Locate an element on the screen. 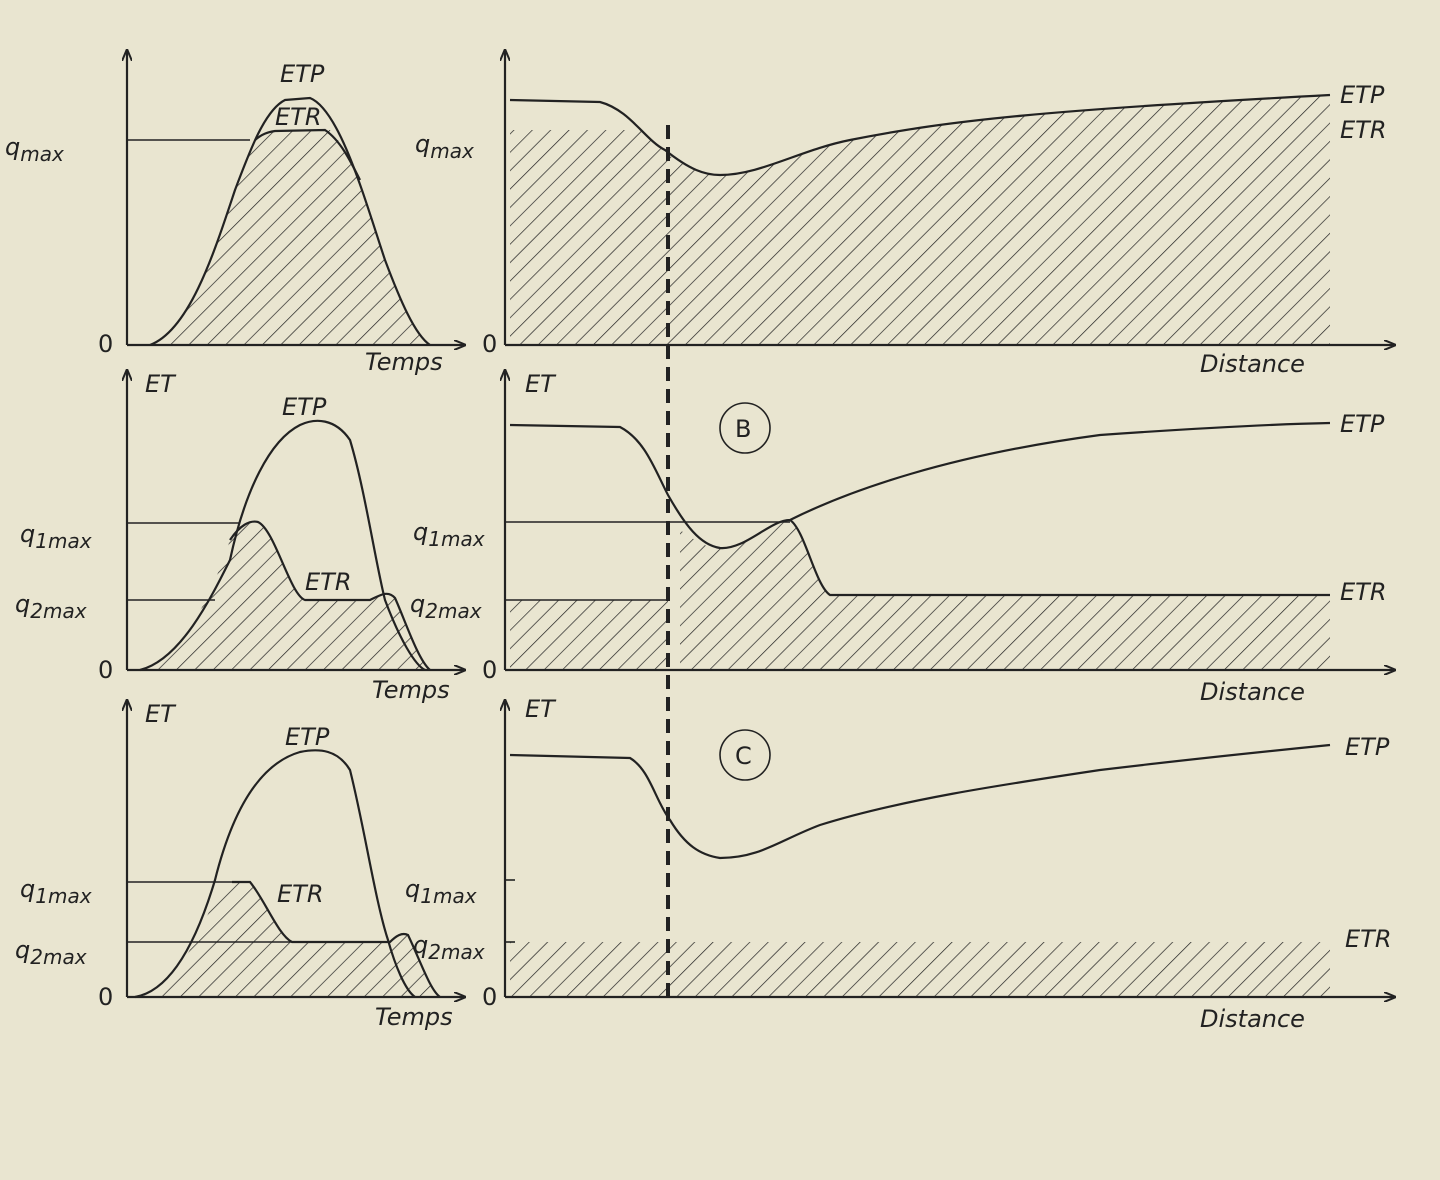 This screenshot has height=1180, width=1440. circle-label: C is located at coordinates (743, 756).